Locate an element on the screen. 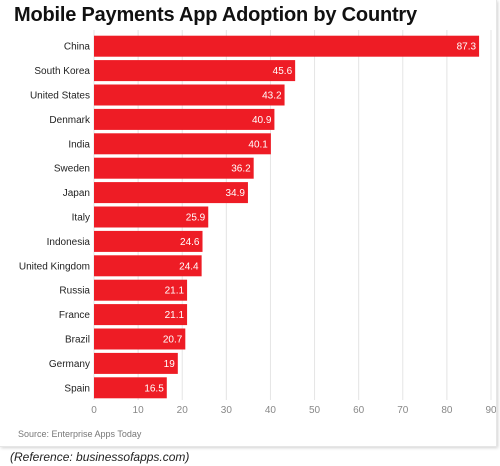  category-label: United Kingdom is located at coordinates (54, 266).